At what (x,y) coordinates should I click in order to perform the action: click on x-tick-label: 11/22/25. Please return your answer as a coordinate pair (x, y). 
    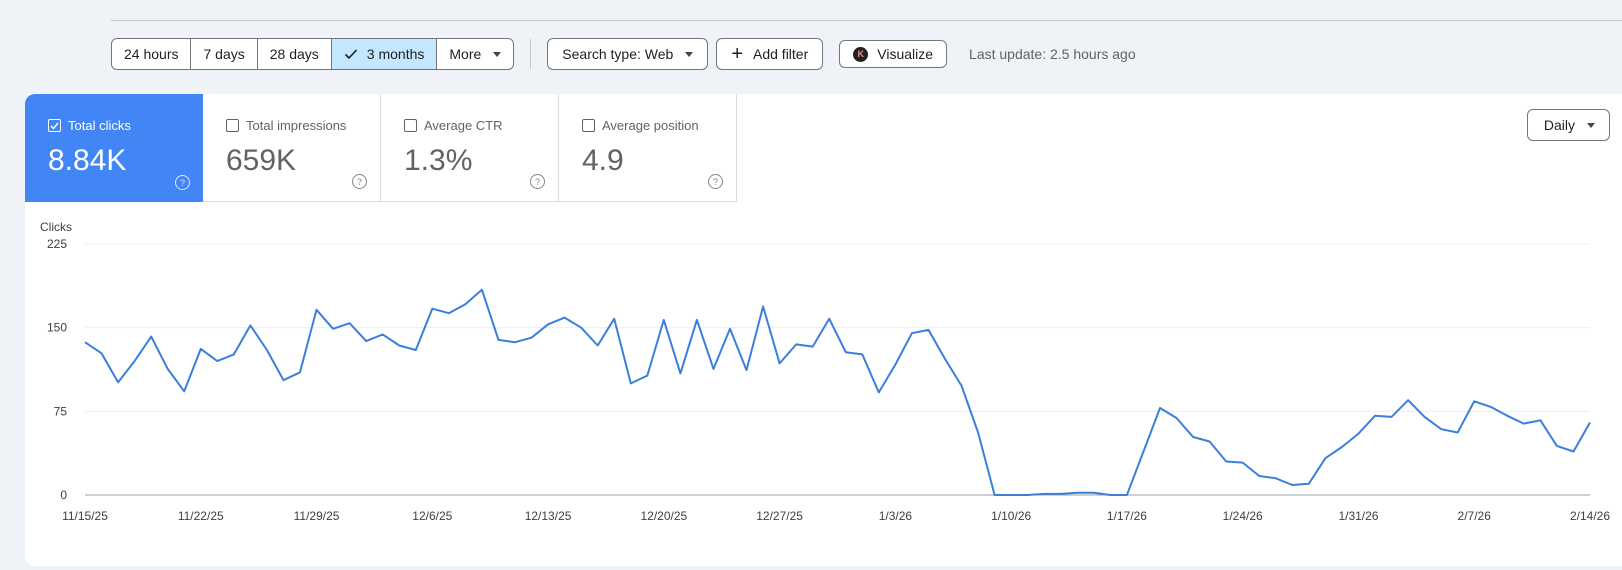
    Looking at the image, I should click on (201, 516).